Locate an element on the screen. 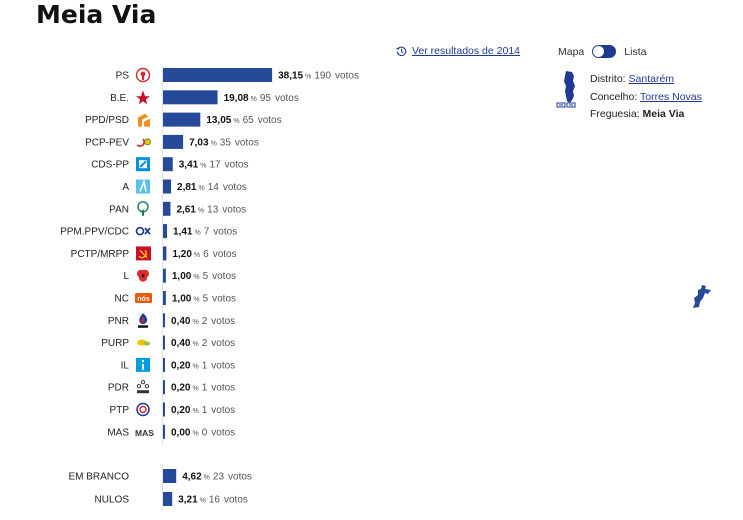 The width and height of the screenshot is (743, 520). purp-leaf-icon is located at coordinates (143, 342).